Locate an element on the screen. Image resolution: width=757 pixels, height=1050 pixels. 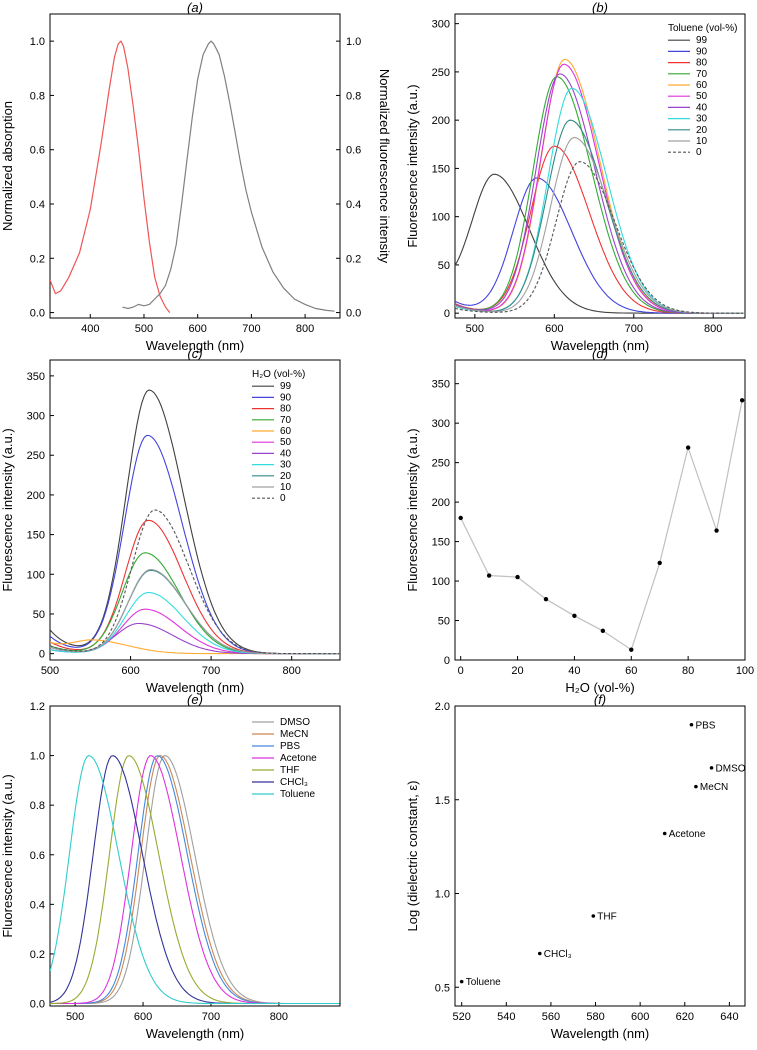
point-label: Toluene is located at coordinates (483, 982).